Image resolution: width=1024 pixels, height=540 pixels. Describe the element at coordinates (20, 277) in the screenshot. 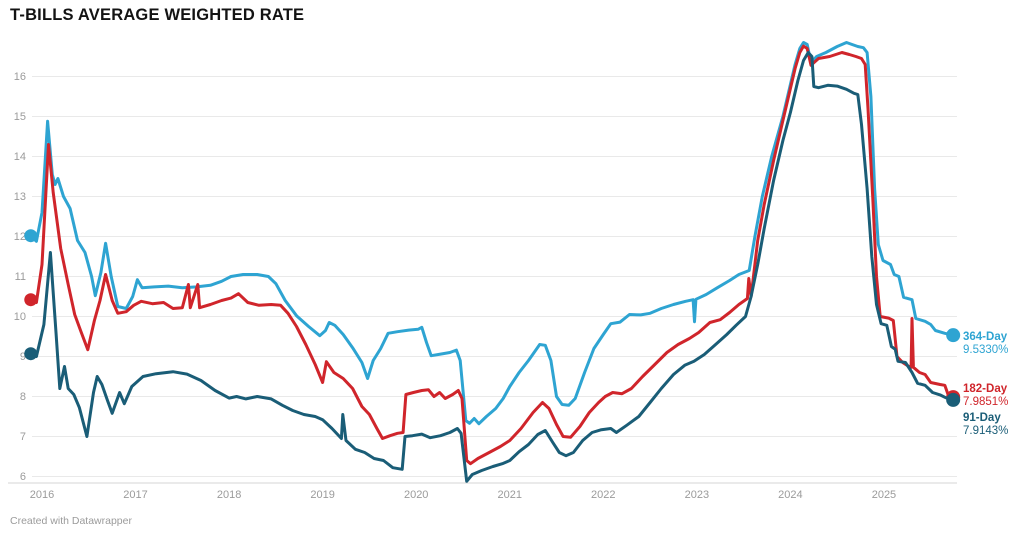

I see `y-tick-label-11: 11` at that location.